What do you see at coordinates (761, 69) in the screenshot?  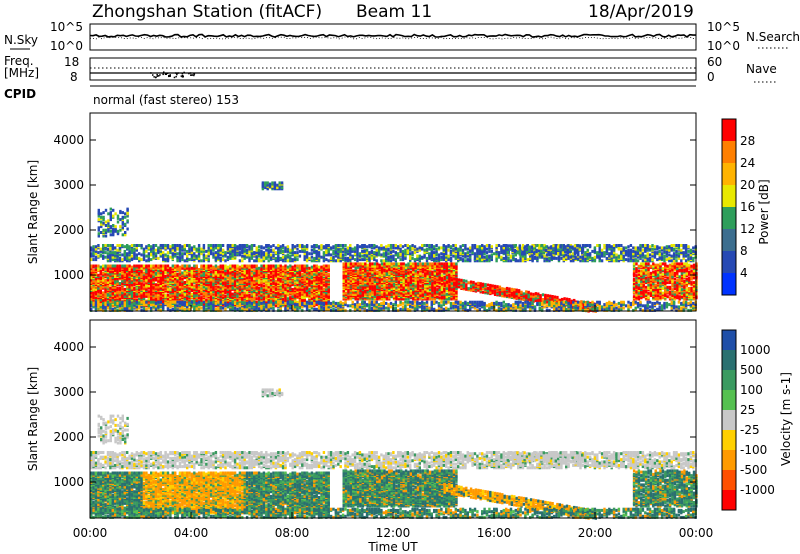 I see `nave-label: Nave` at bounding box center [761, 69].